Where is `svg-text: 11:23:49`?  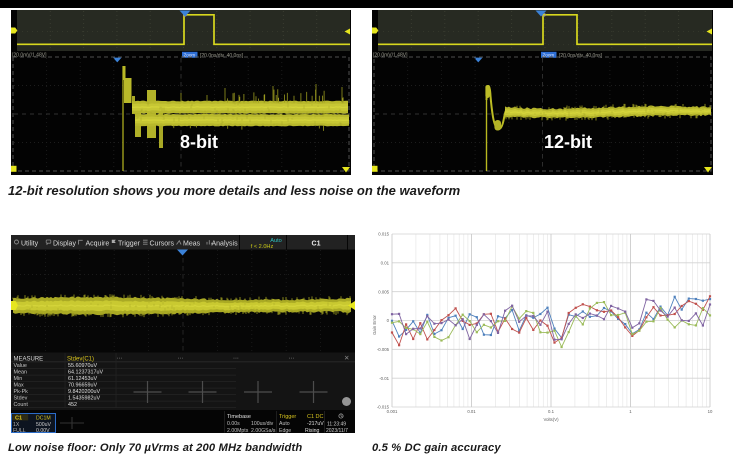 svg-text: 11:23:49 is located at coordinates (336, 425).